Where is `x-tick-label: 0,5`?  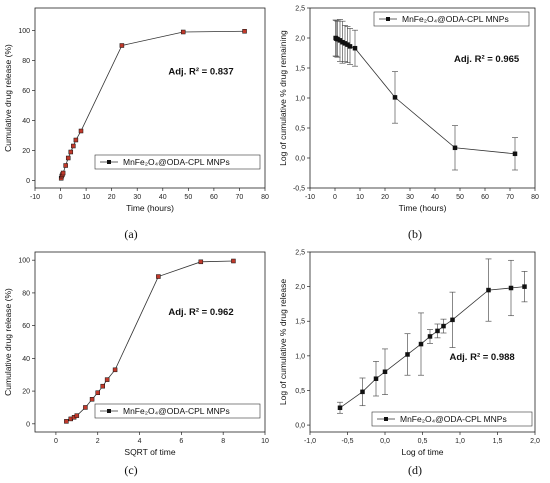 x-tick-label: 0,5 is located at coordinates (423, 441).